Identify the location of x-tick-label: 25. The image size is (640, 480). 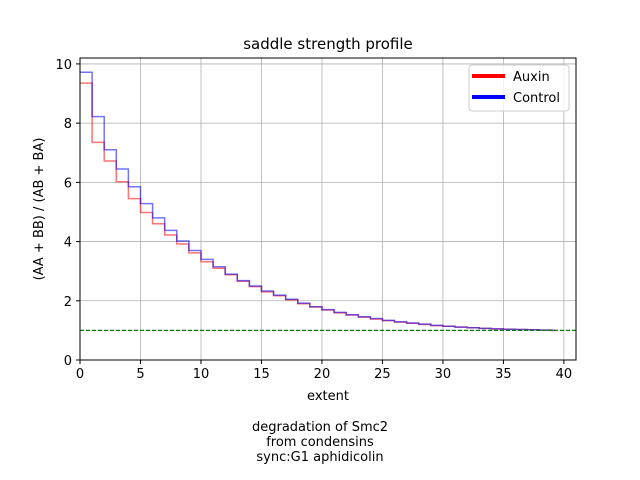
(382, 374).